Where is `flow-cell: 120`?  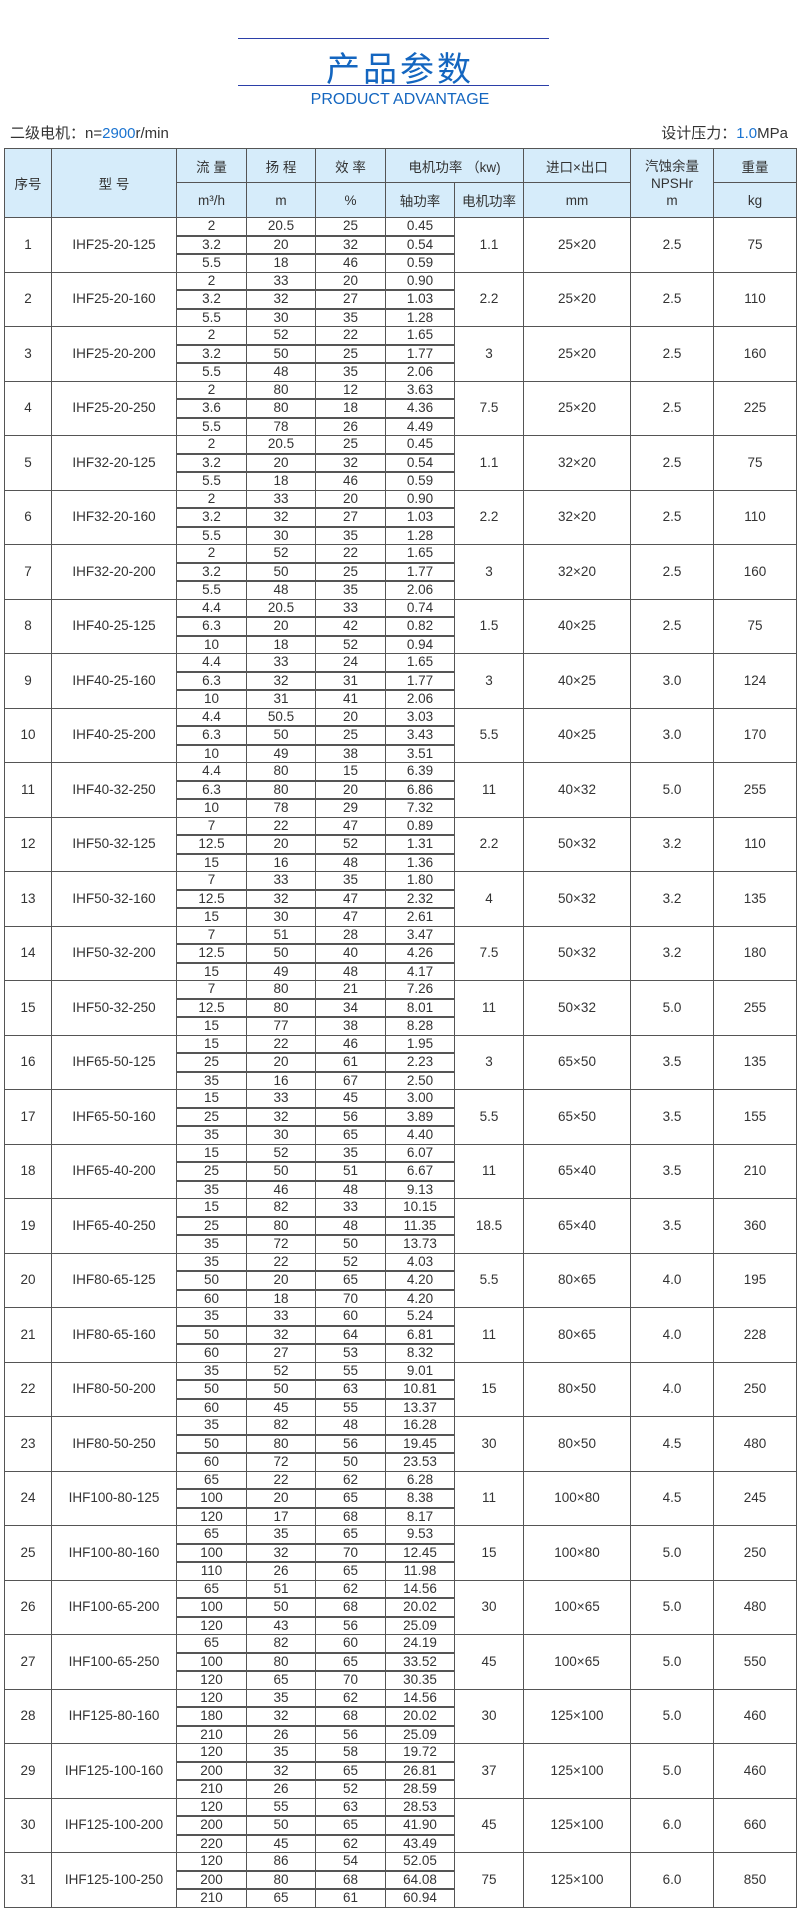
flow-cell: 120 is located at coordinates (211, 1516).